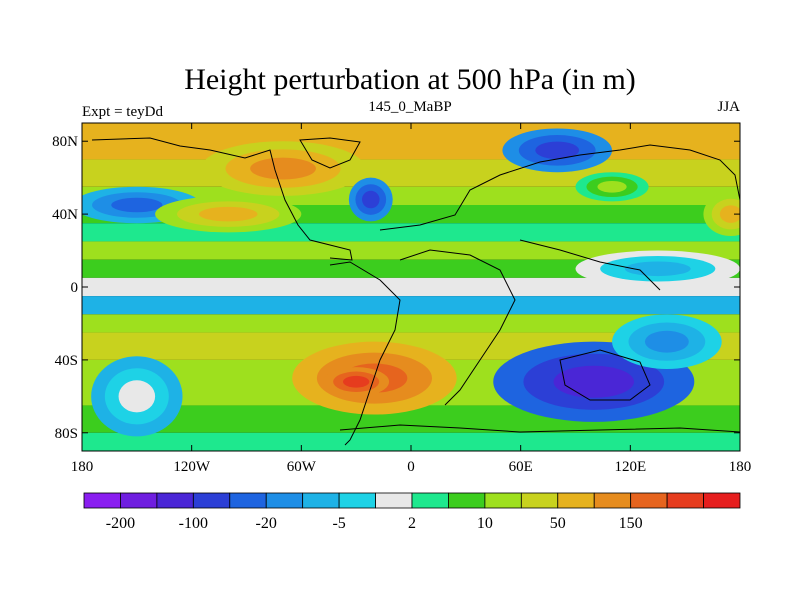 This screenshot has width=800, height=600. What do you see at coordinates (137, 205) in the screenshot?
I see `low-north-atlantic` at bounding box center [137, 205].